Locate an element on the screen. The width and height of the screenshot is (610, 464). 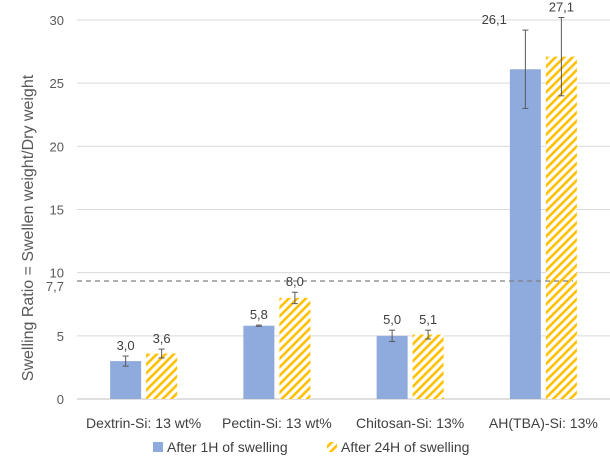
data-label: 5,0 is located at coordinates (392, 319).